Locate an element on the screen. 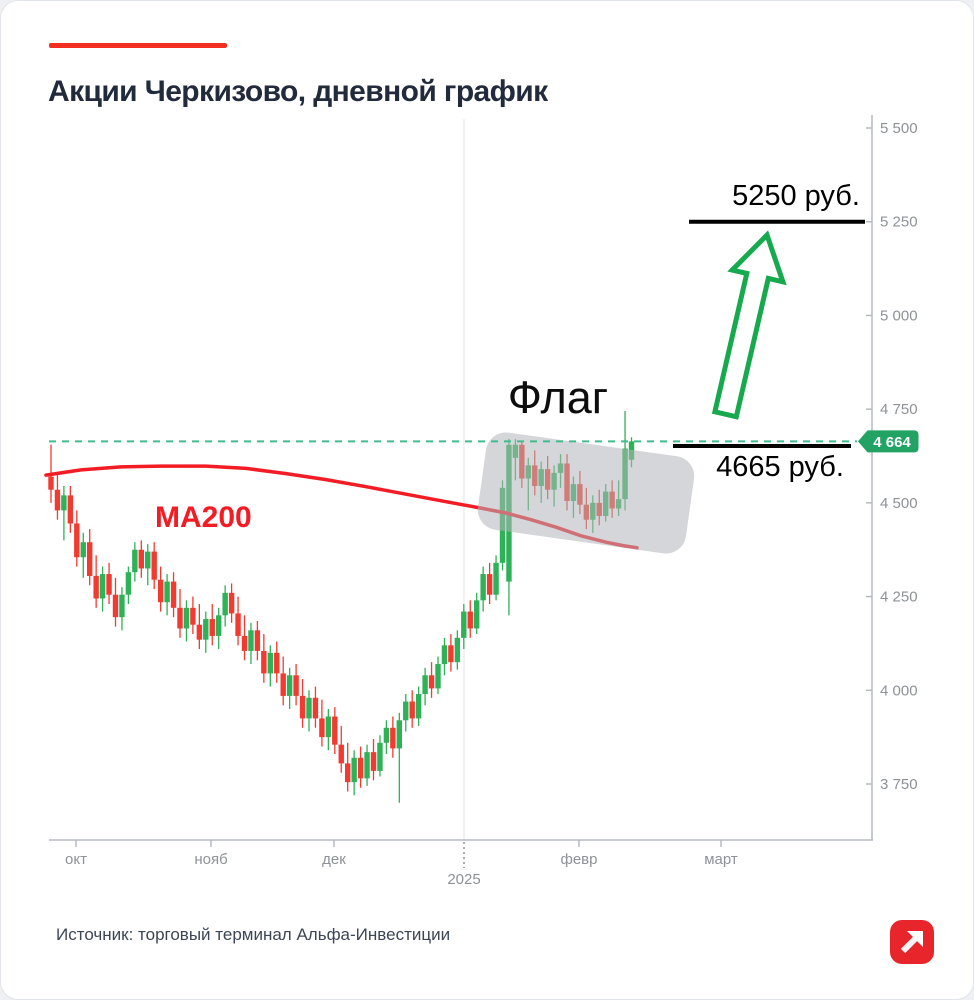  x-tick-label: дек is located at coordinates (334, 859).